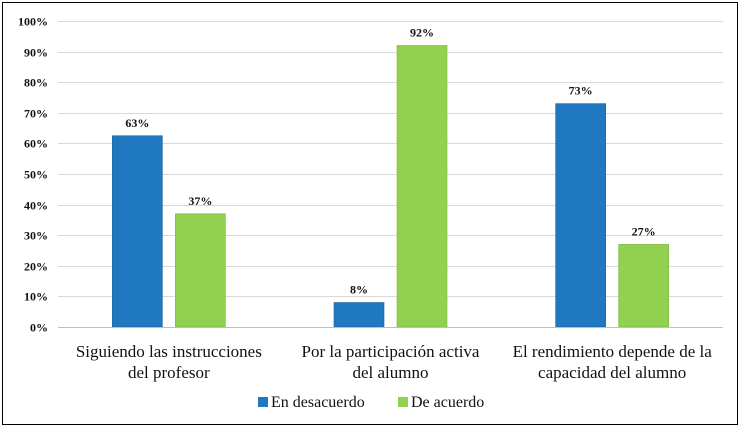 This screenshot has width=742, height=429. What do you see at coordinates (169, 351) in the screenshot?
I see `category-label: Siguiendo las instrucciones` at bounding box center [169, 351].